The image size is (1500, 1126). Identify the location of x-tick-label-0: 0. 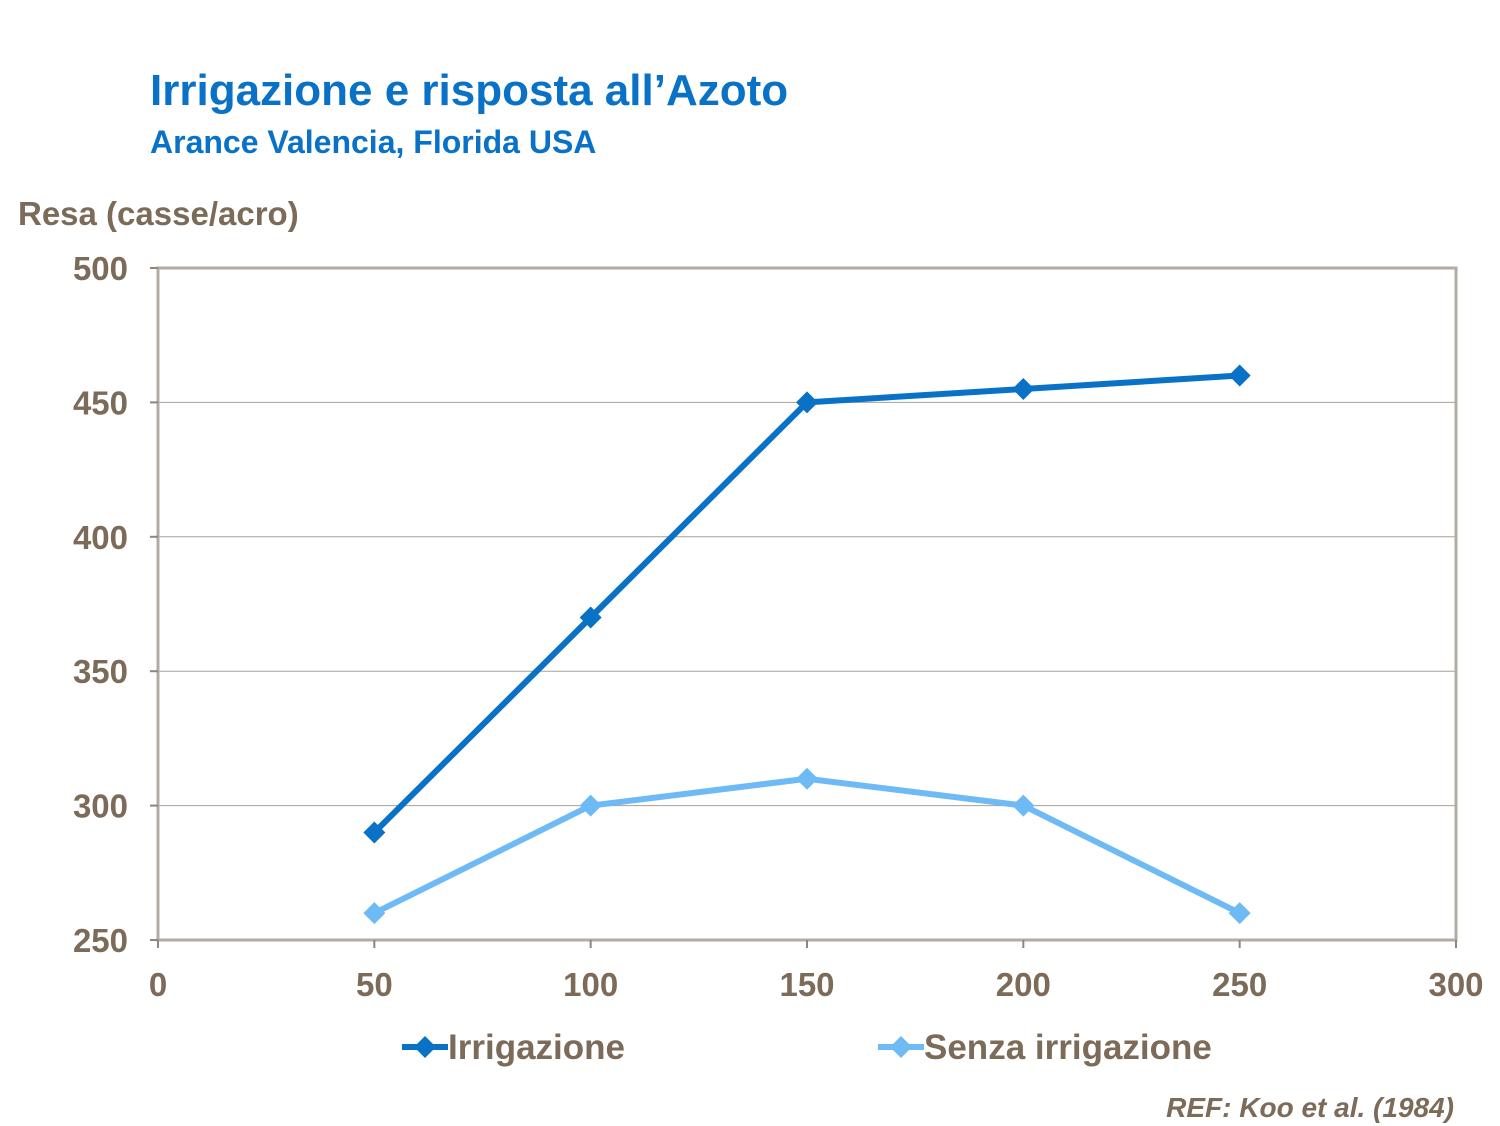
(158, 984).